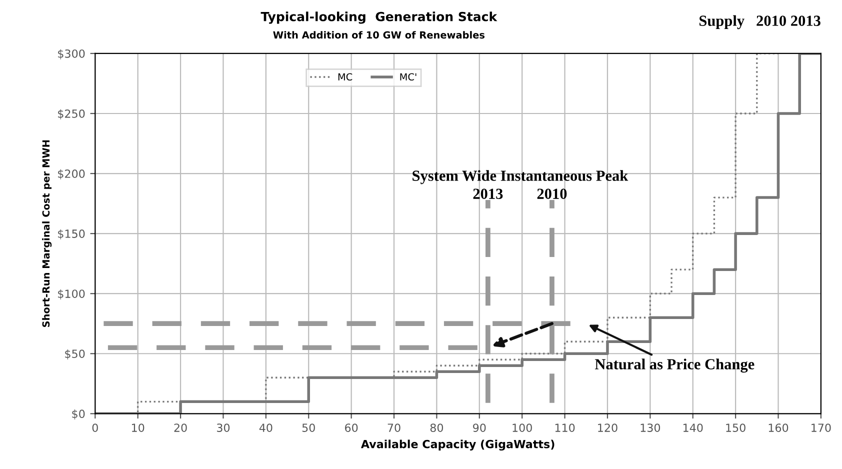  I want to click on y-axis-title: Short-Run Marginal Cost per MWH, so click(47, 233).